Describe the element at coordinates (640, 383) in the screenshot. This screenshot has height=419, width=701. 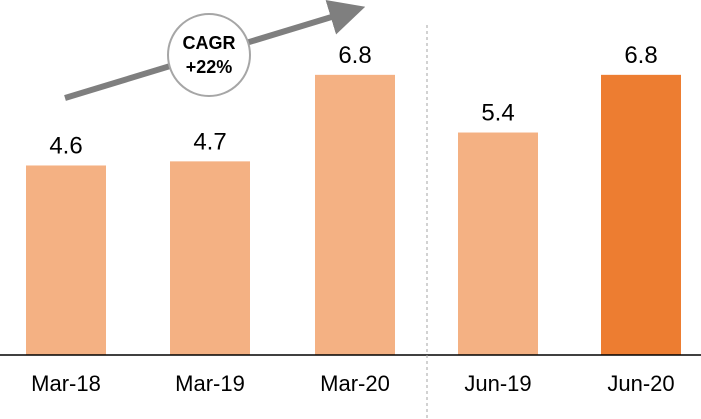
I see `category-label-jun-20: Jun-20` at that location.